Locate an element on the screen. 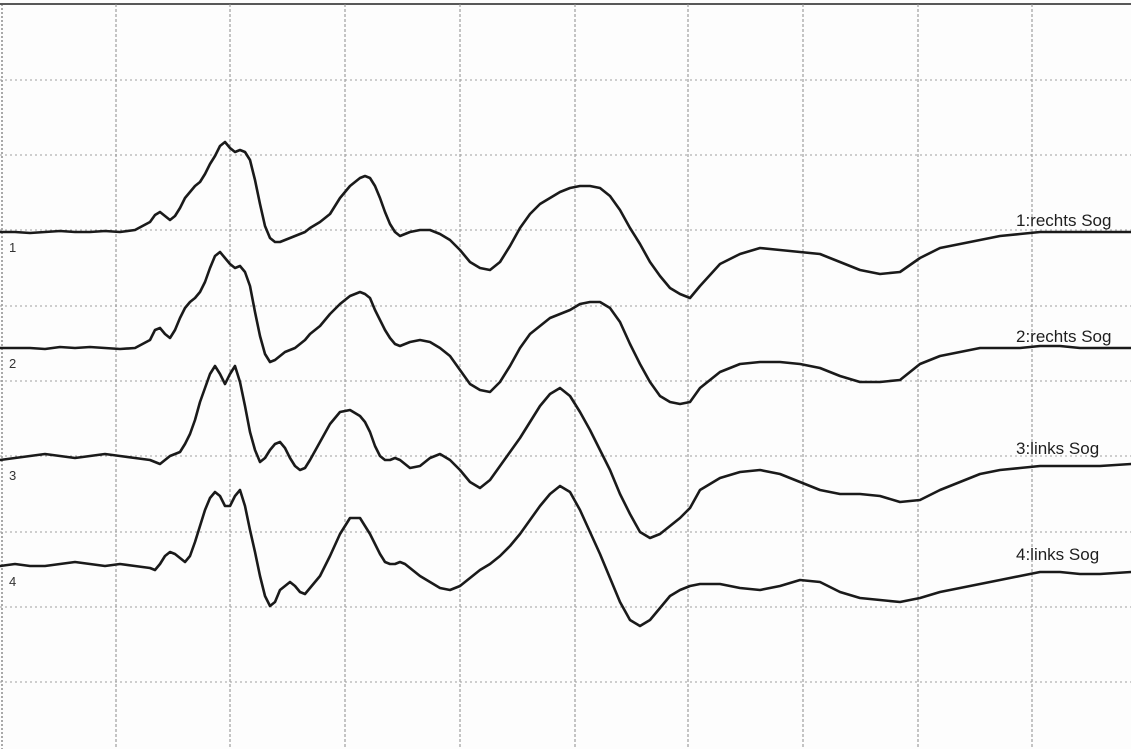 The image size is (1131, 749). trace-marker-1: 1 is located at coordinates (12, 247).